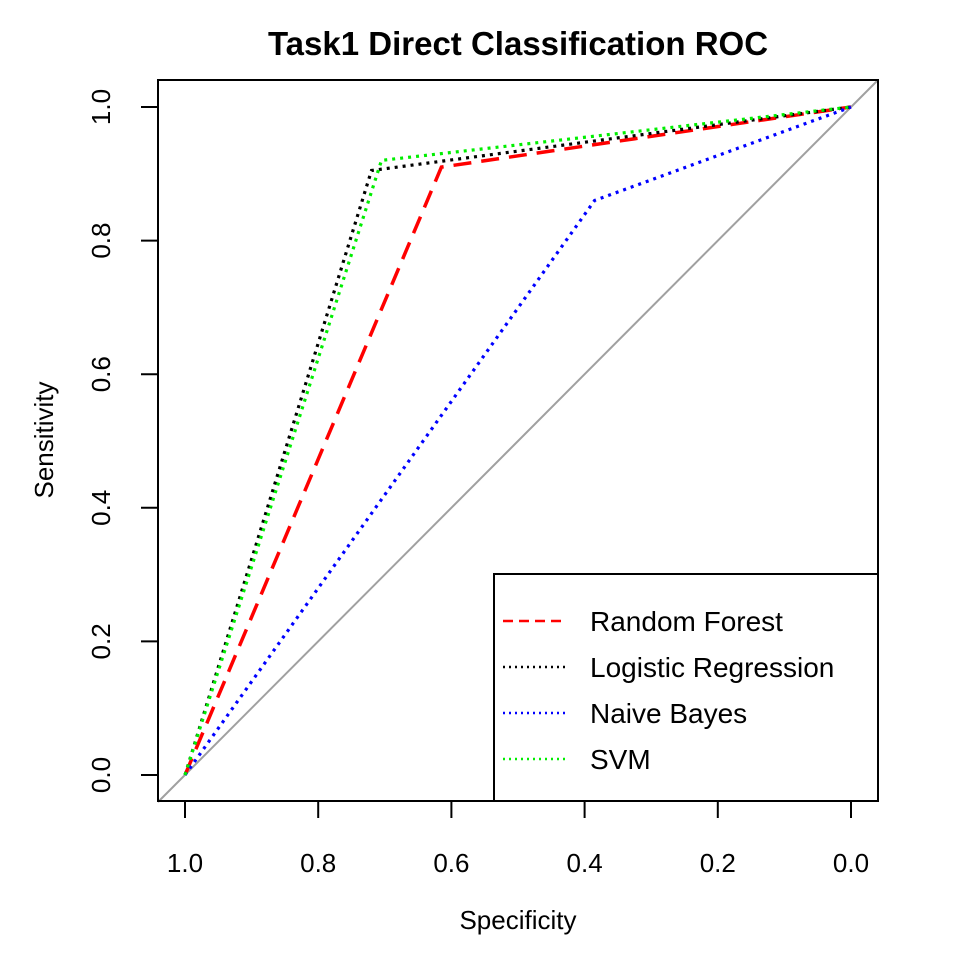 This screenshot has height=960, width=960. What do you see at coordinates (518, 43) in the screenshot?
I see `chart-title: Task1 Direct Classification ROC` at bounding box center [518, 43].